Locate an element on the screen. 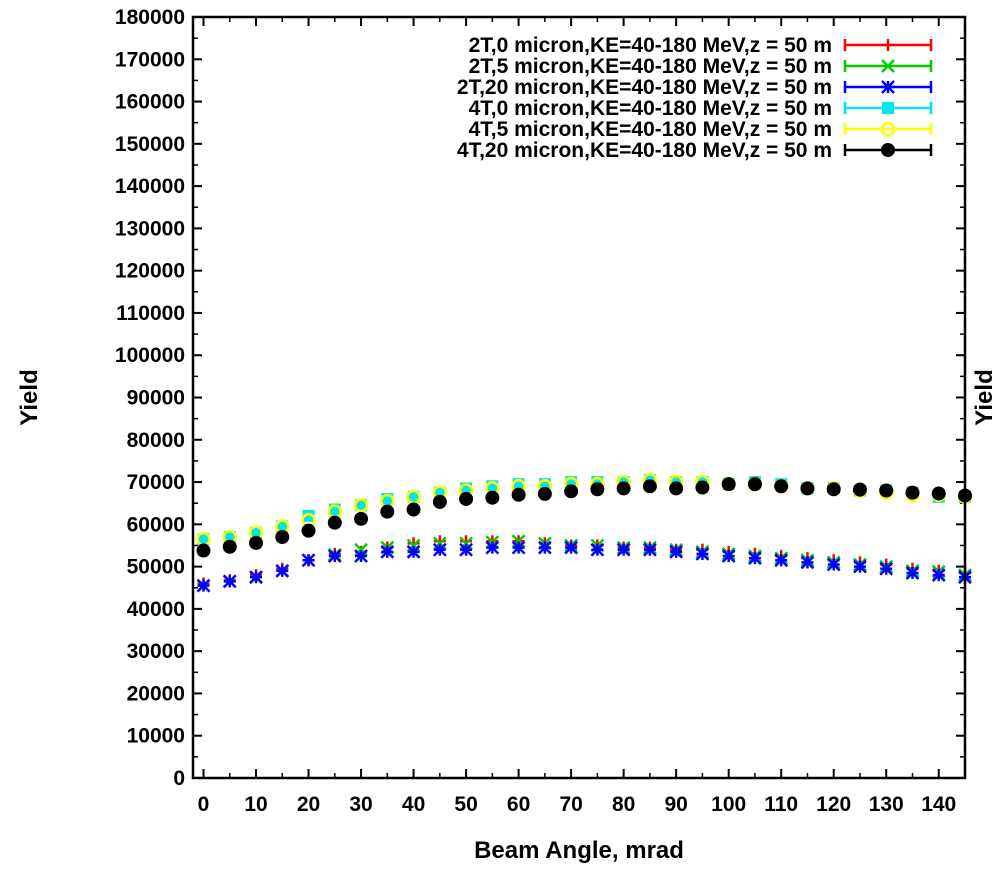 The width and height of the screenshot is (1005, 872). y-tick-label: 90000 is located at coordinates (156, 398).